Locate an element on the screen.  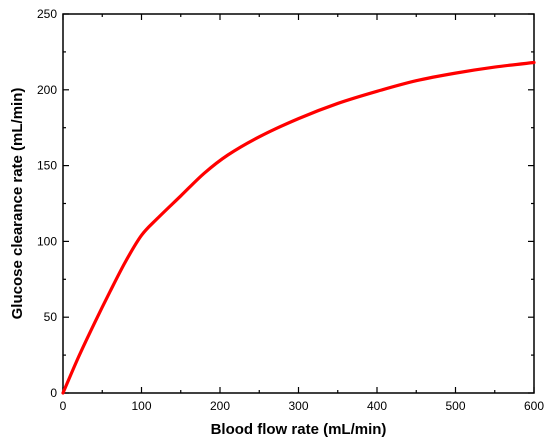
x-tick-label: 100 is located at coordinates (141, 406).